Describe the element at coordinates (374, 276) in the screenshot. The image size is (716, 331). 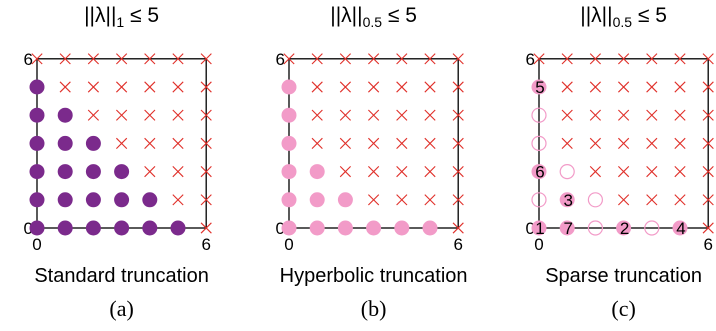
I see `panel-caption: Hyperbolic truncation` at that location.